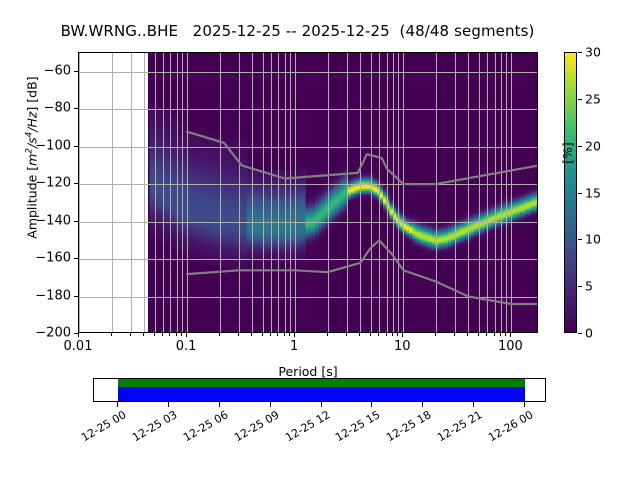 Image resolution: width=640 pixels, height=480 pixels. What do you see at coordinates (308, 371) in the screenshot?
I see `x-axis-title: Period [s]` at bounding box center [308, 371].